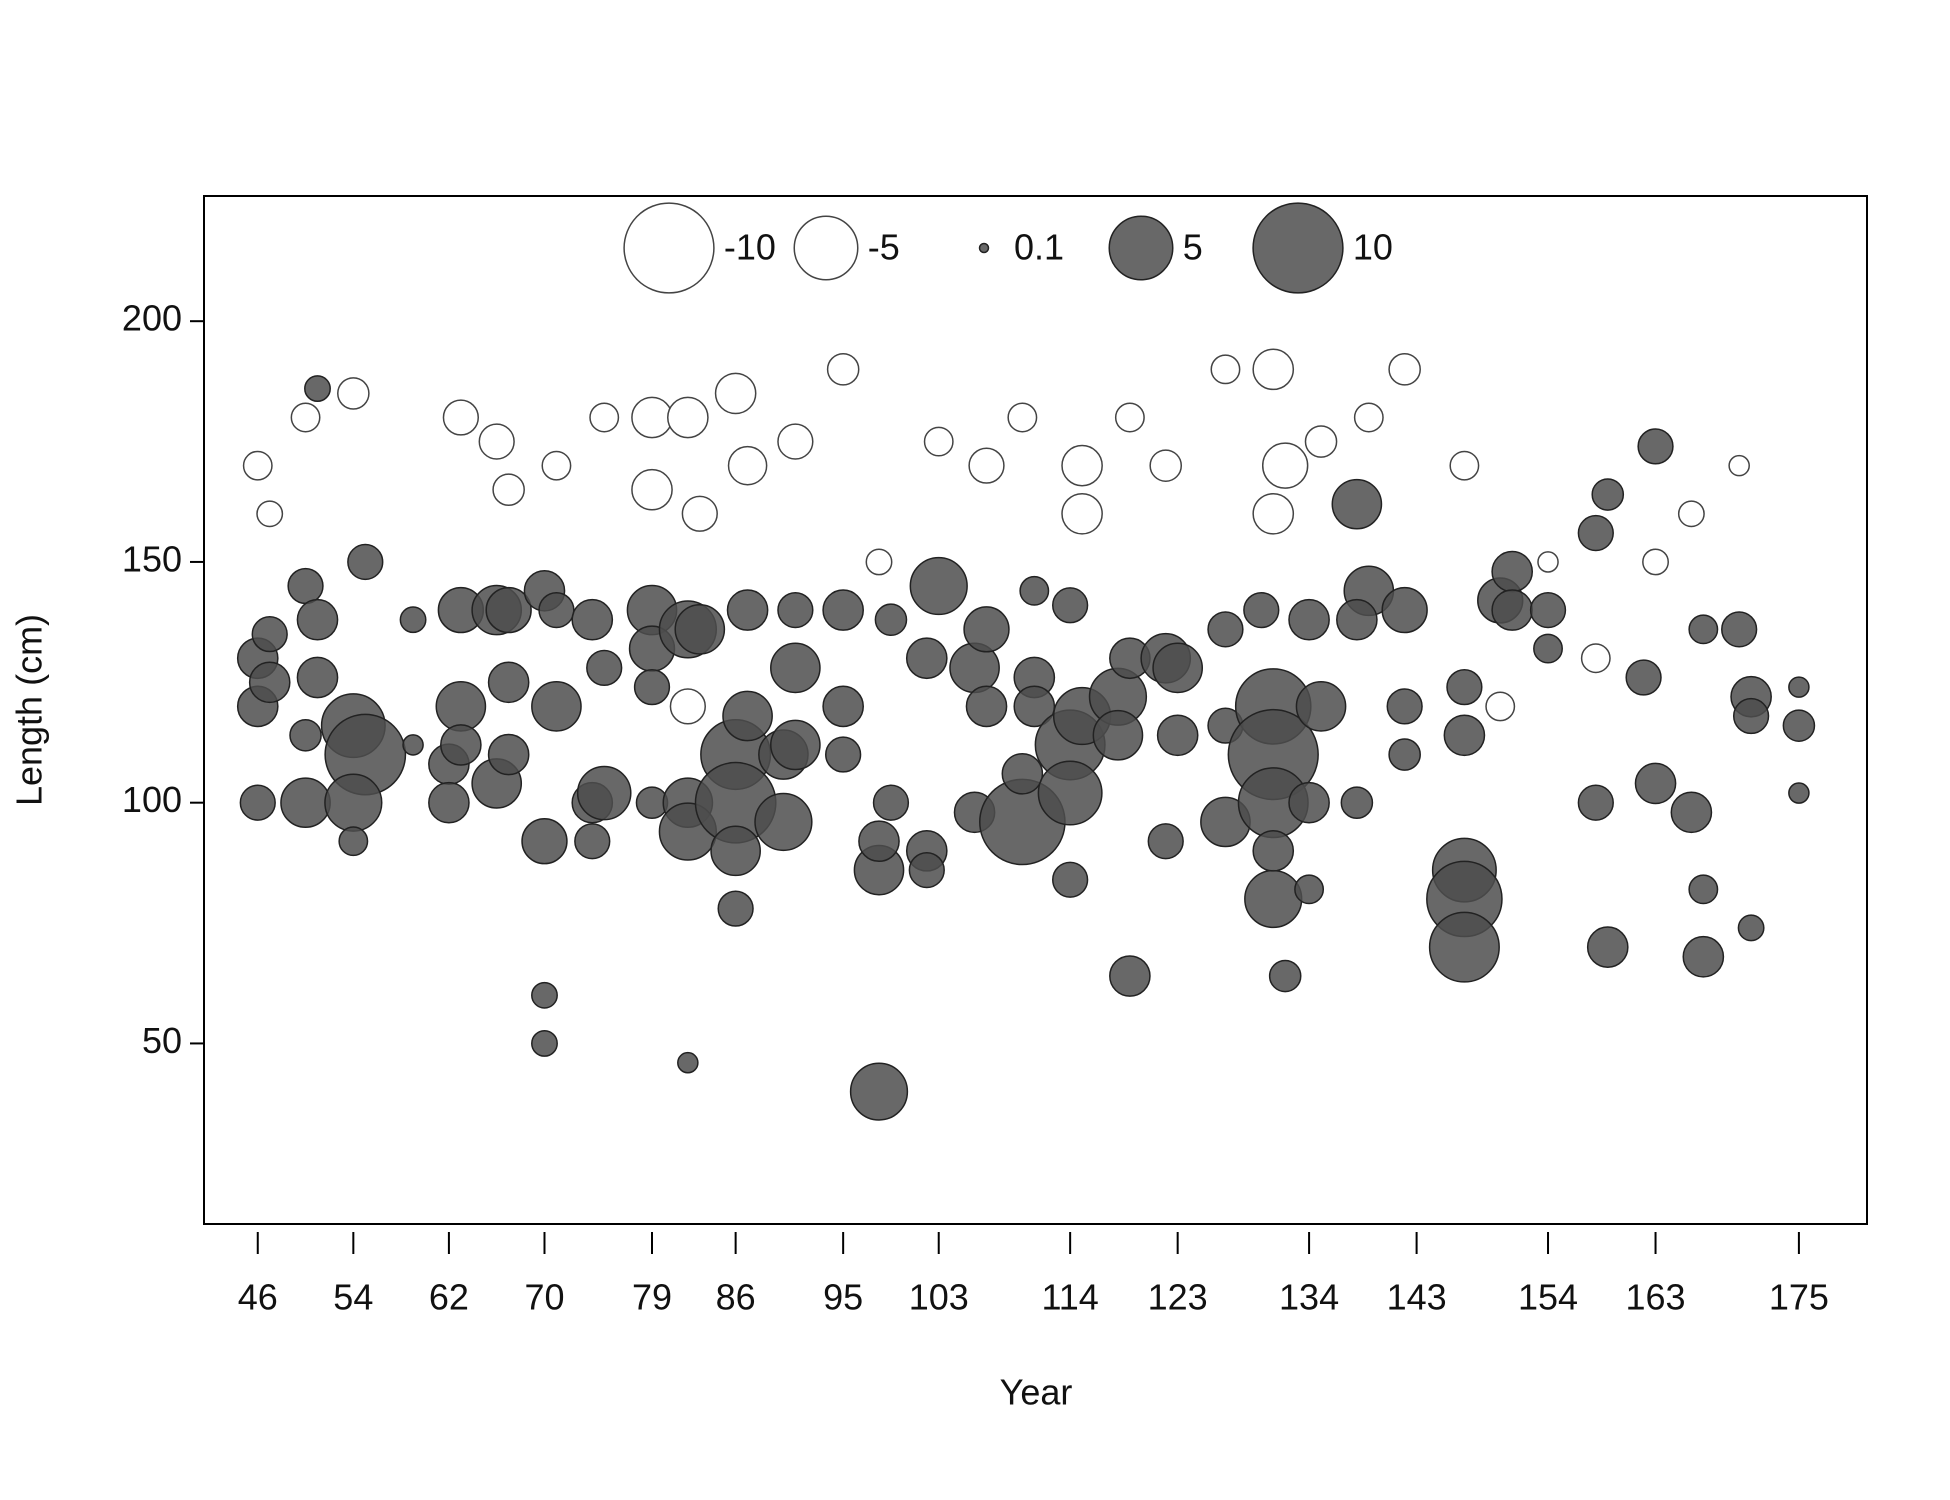  I want to click on x-tick-label: 123, so click(1178, 1297).